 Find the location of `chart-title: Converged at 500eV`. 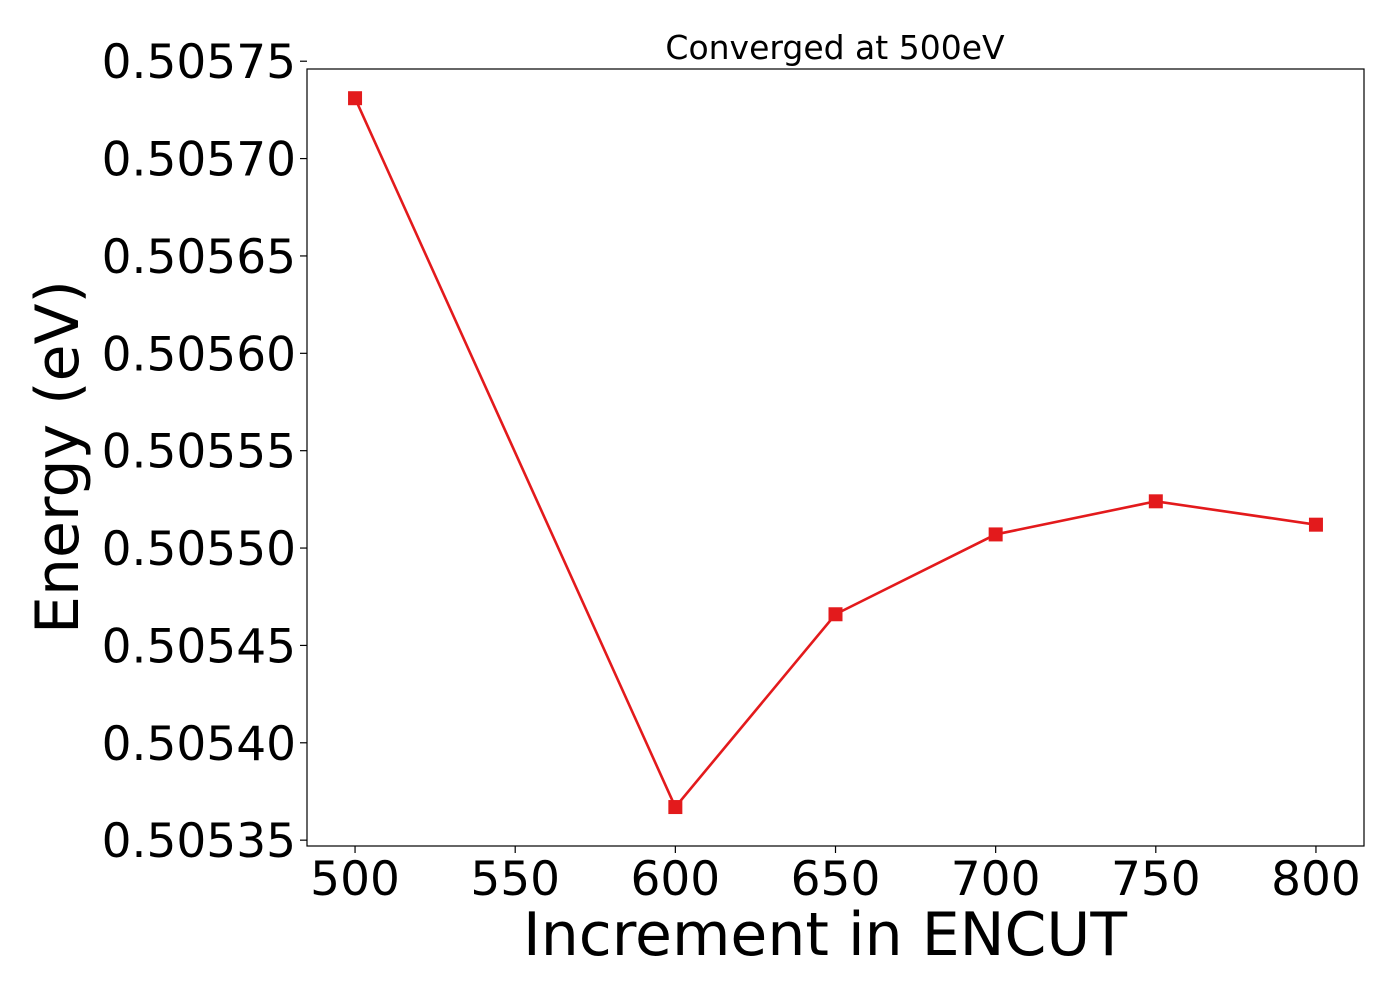

chart-title: Converged at 500eV is located at coordinates (835, 47).